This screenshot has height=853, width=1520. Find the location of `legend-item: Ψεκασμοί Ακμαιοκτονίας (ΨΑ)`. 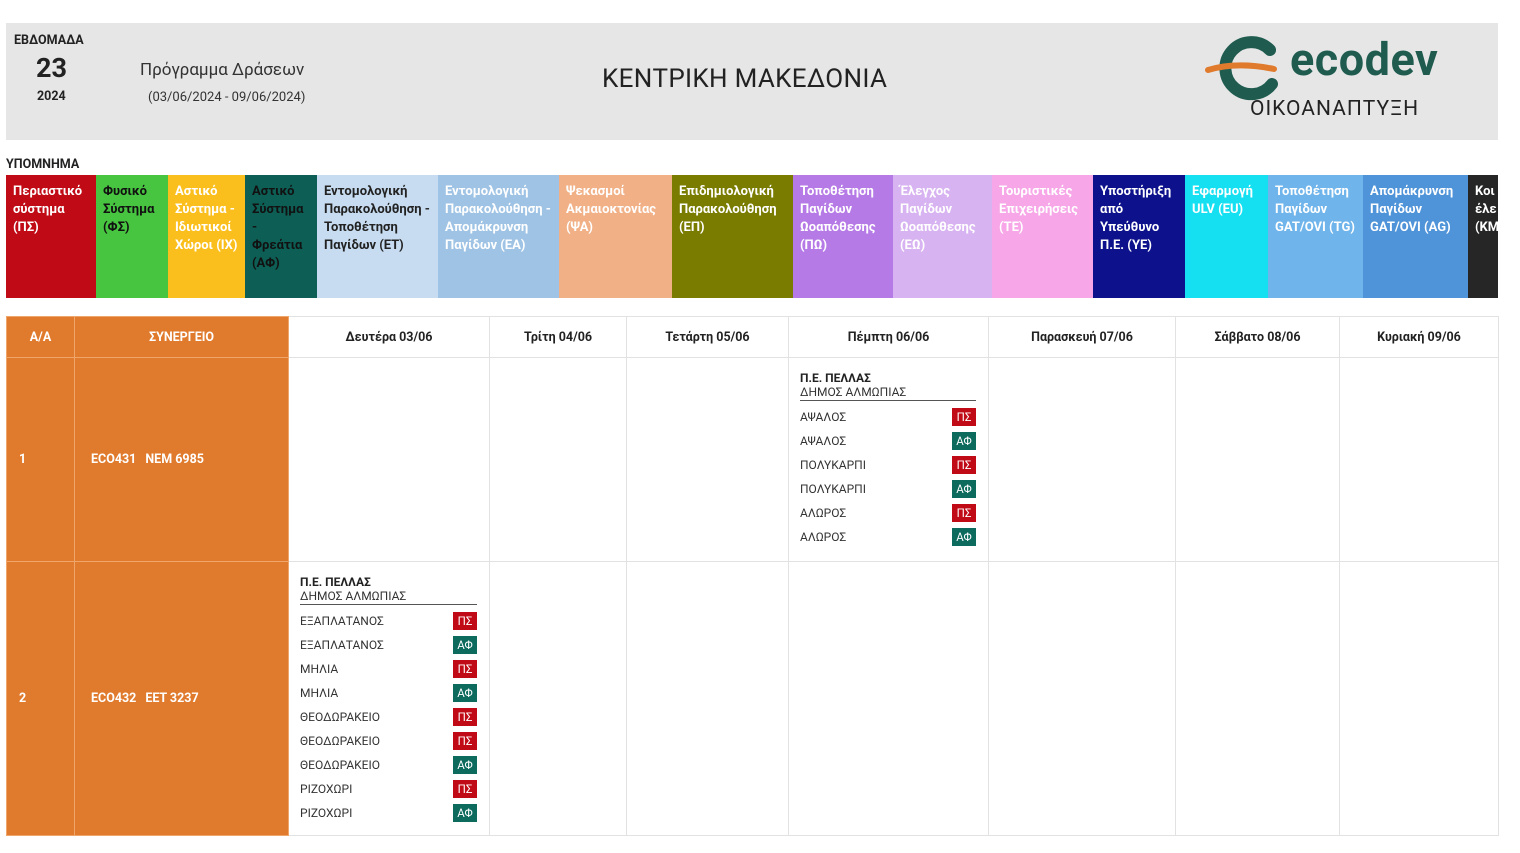

legend-item: Ψεκασμοί Ακμαιοκτονίας (ΨΑ) is located at coordinates (615, 236).